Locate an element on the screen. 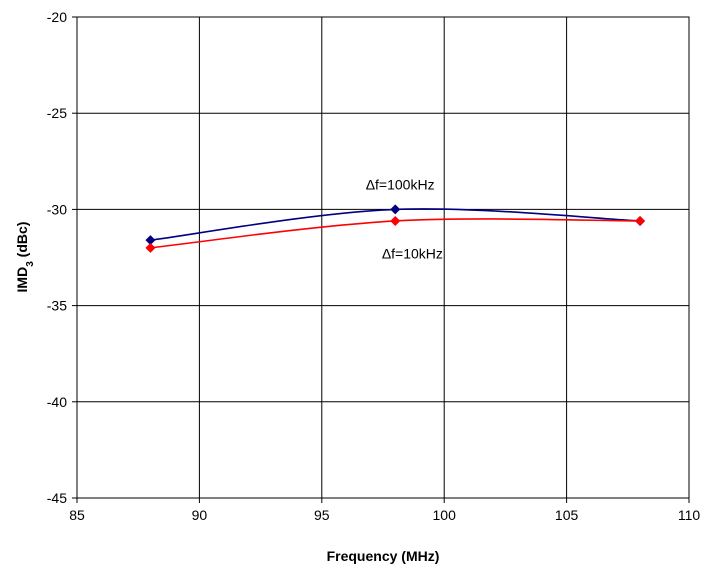 This screenshot has width=721, height=571. x-axis-title: Frequency (MHz) is located at coordinates (383, 556).